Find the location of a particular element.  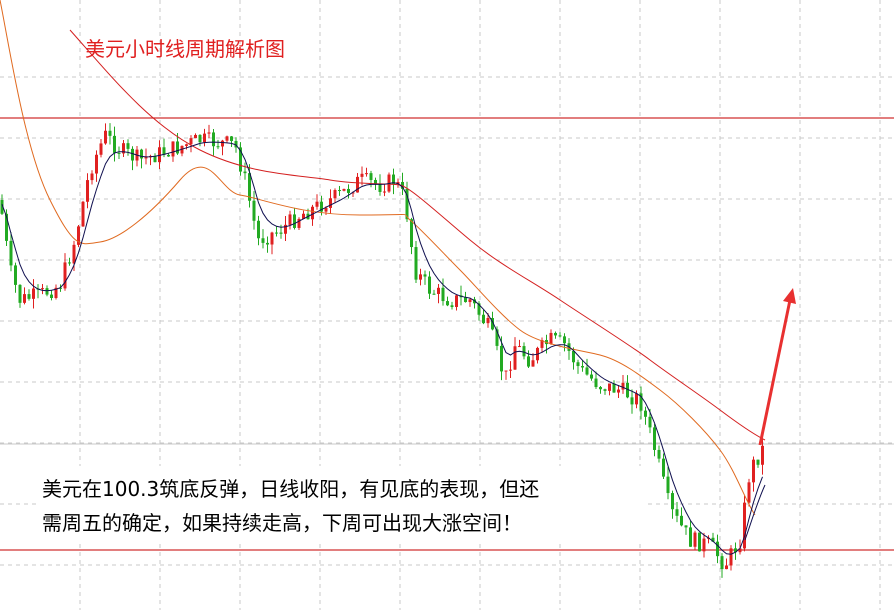

annotation-line: 美元在100.3筑底反弹，日线收阳，有见底的表现，但还 is located at coordinates (290, 489).